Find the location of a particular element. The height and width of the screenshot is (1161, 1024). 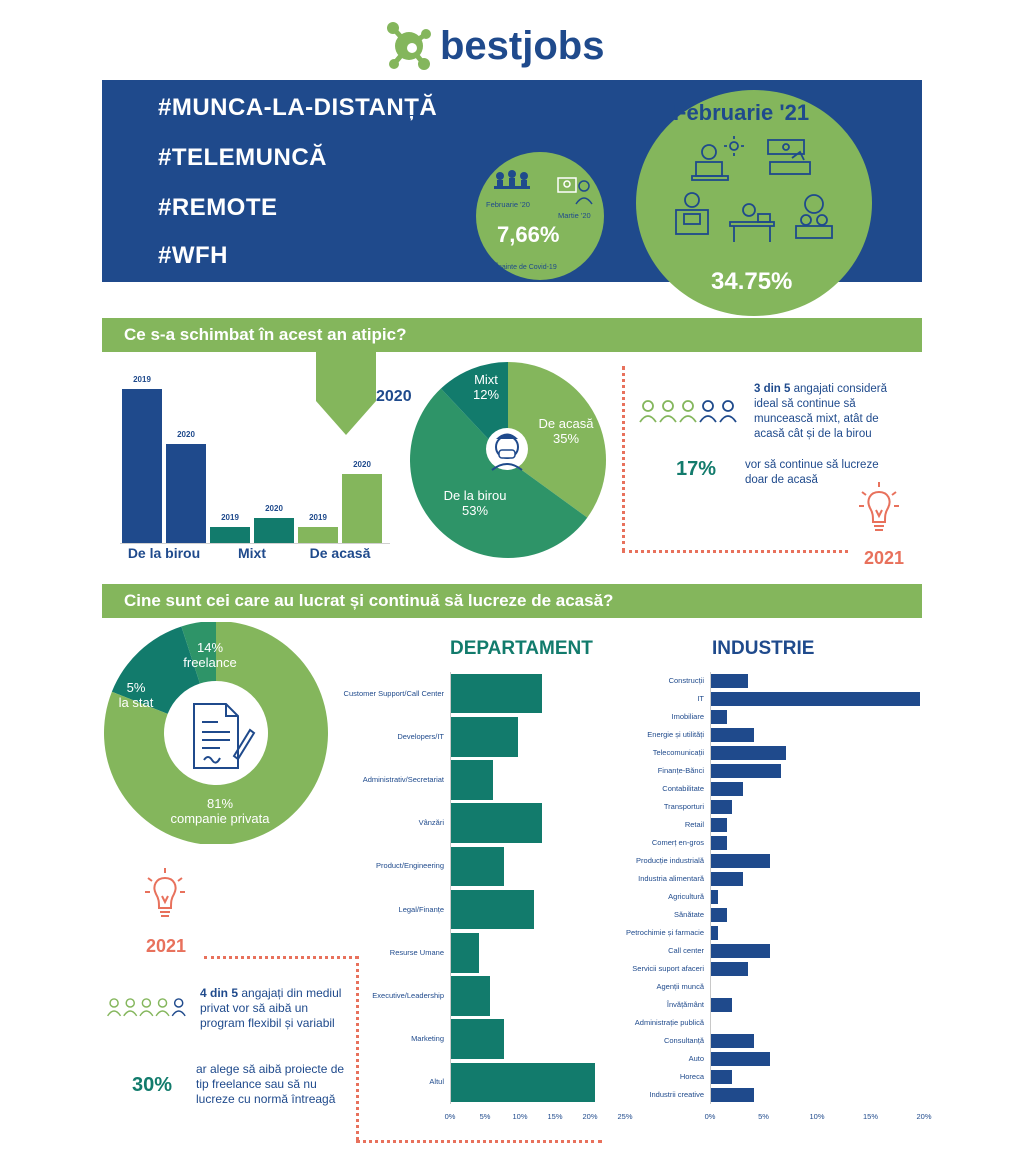

category-label-18: Învățământ is located at coordinates (685, 1004).